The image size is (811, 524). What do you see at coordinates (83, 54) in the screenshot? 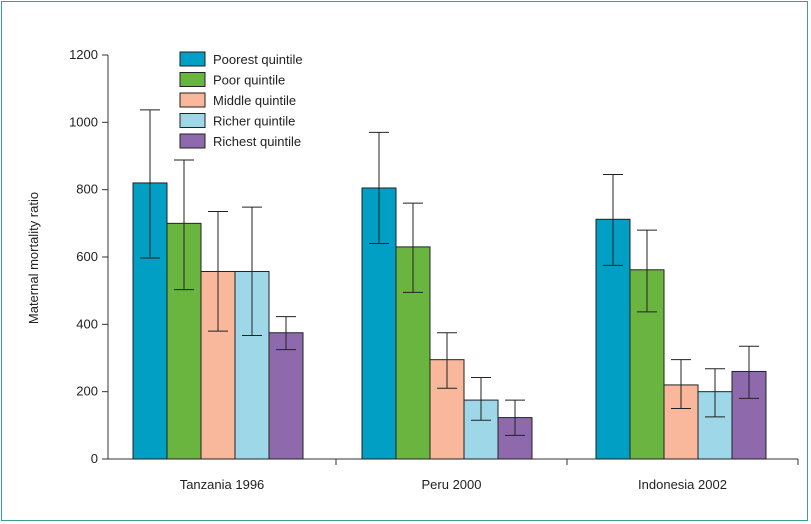
I see `y-tick-label: 1200` at bounding box center [83, 54].